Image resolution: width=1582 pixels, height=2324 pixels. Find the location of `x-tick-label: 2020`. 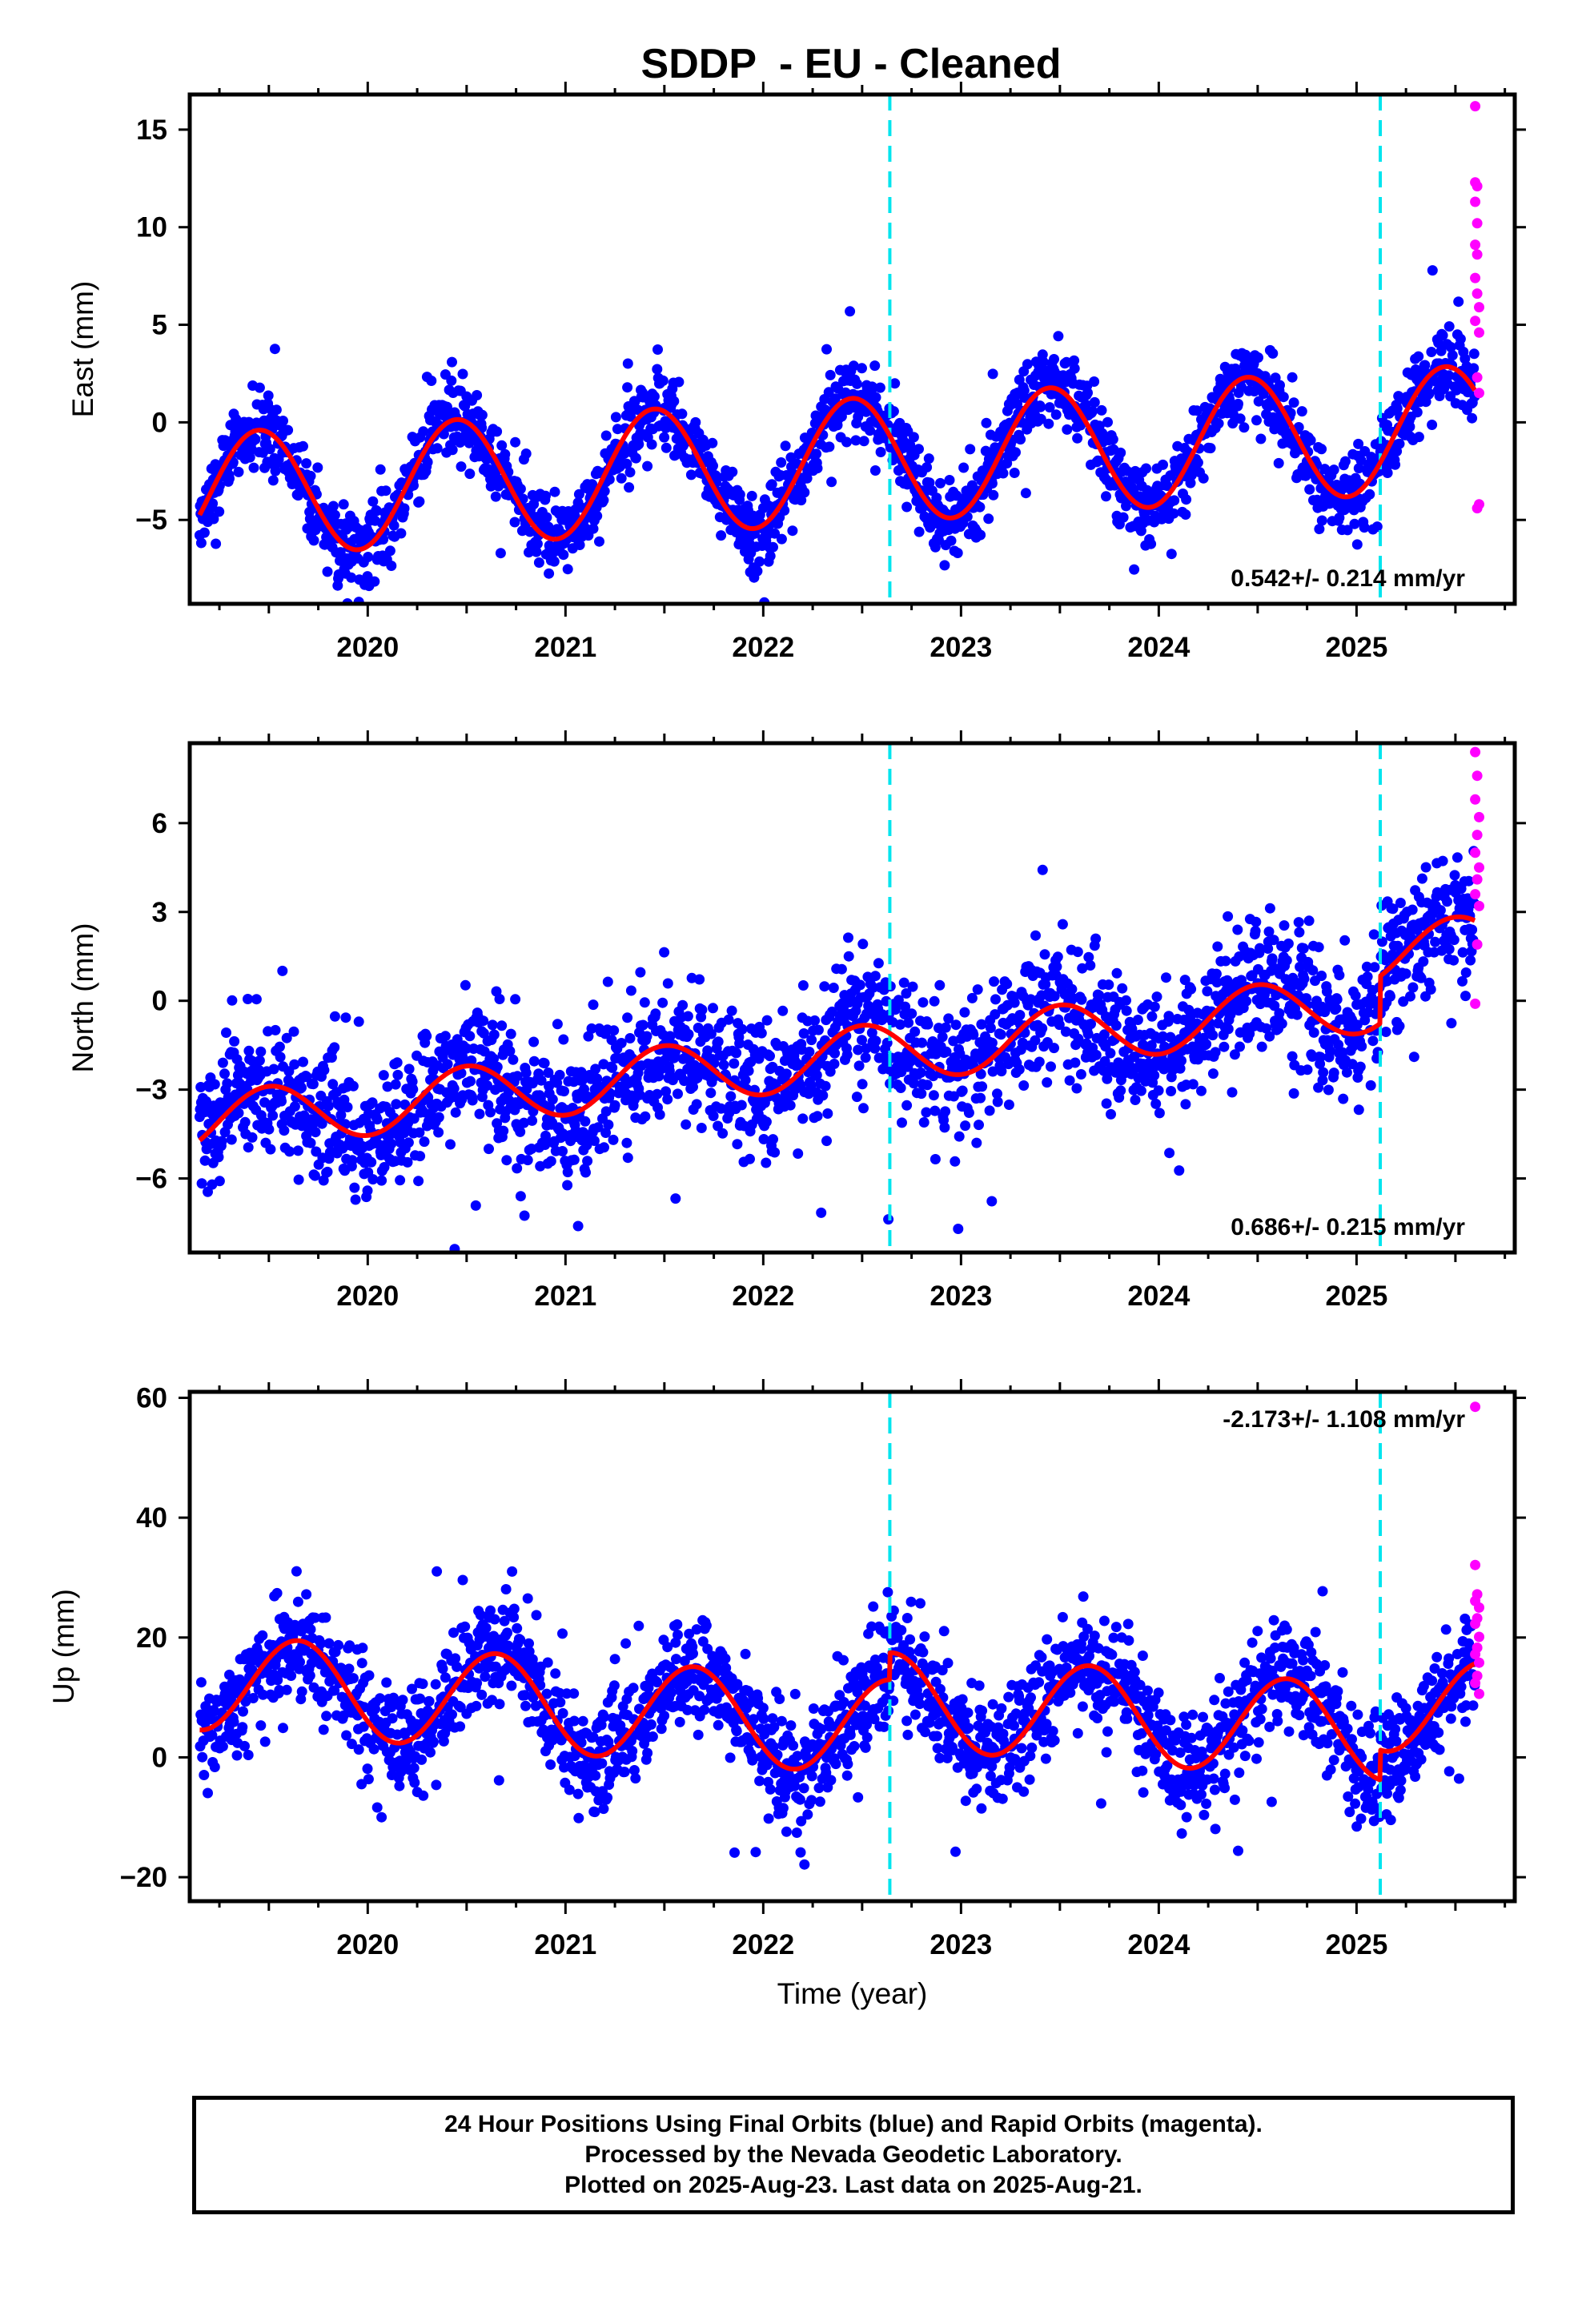

x-tick-label: 2020 is located at coordinates (368, 647).